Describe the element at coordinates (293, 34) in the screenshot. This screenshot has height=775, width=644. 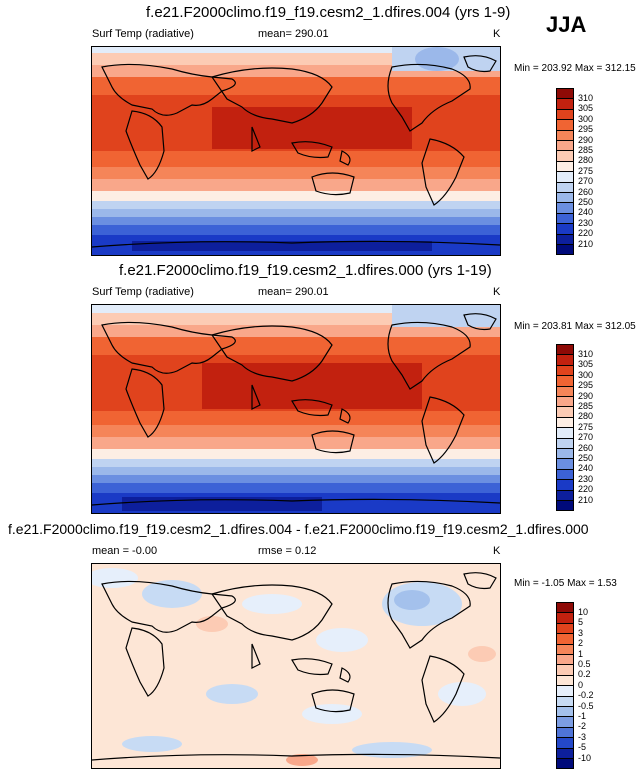
I see `panel-1-mean-label: mean= 290.01` at that location.